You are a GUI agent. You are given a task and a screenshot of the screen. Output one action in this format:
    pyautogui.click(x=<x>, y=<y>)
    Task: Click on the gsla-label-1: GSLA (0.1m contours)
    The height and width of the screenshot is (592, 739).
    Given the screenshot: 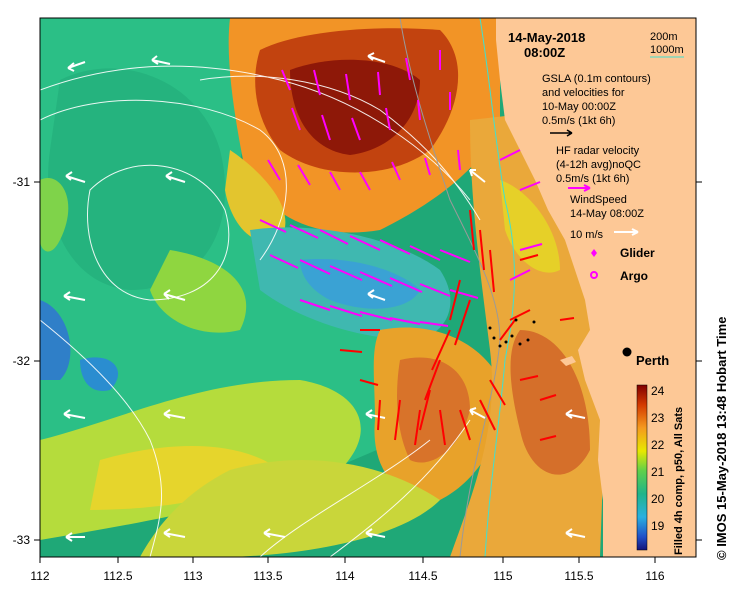 What is the action you would take?
    pyautogui.click(x=596, y=79)
    